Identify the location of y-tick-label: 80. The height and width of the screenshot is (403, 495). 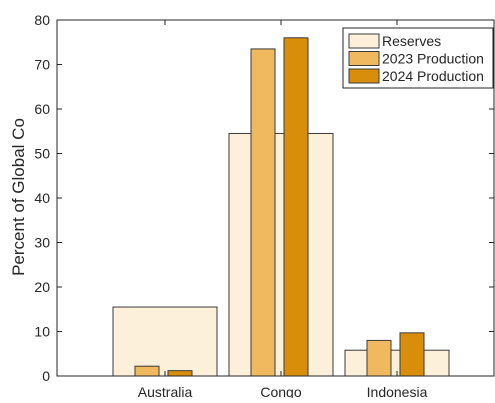
(42, 20).